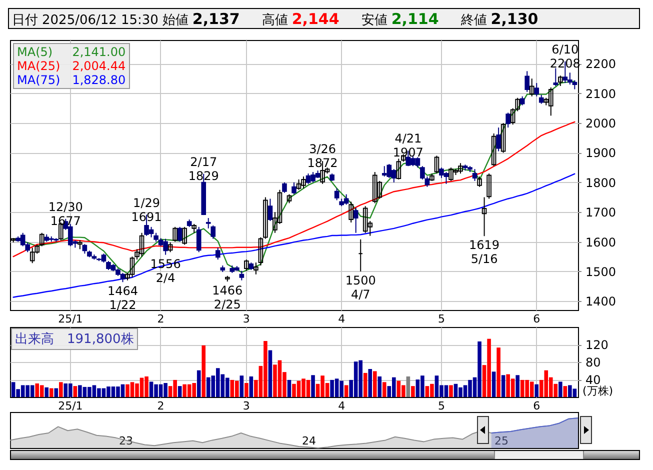 The width and height of the screenshot is (653, 470). I want to click on text: MA(5), so click(35, 52).